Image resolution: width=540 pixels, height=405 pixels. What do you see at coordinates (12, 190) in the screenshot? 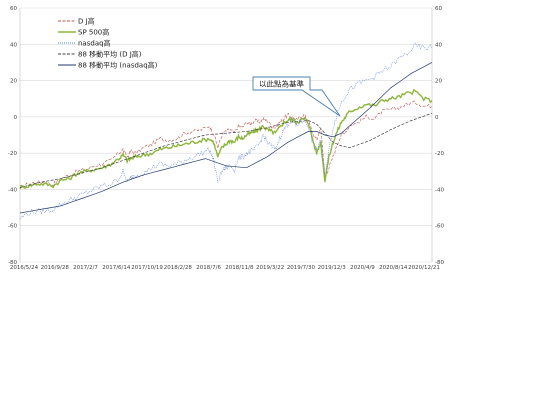
I see `y-tick-label-left: -40` at bounding box center [12, 190].